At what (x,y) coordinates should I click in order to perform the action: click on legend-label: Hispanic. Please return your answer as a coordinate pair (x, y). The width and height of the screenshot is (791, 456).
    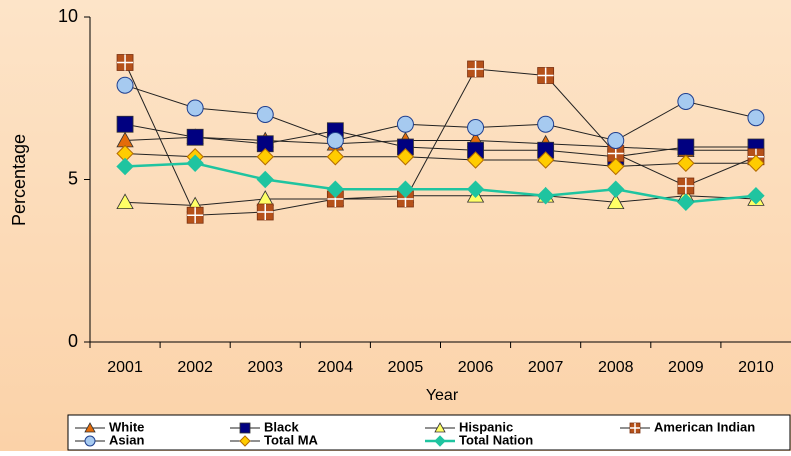
    Looking at the image, I should click on (486, 426).